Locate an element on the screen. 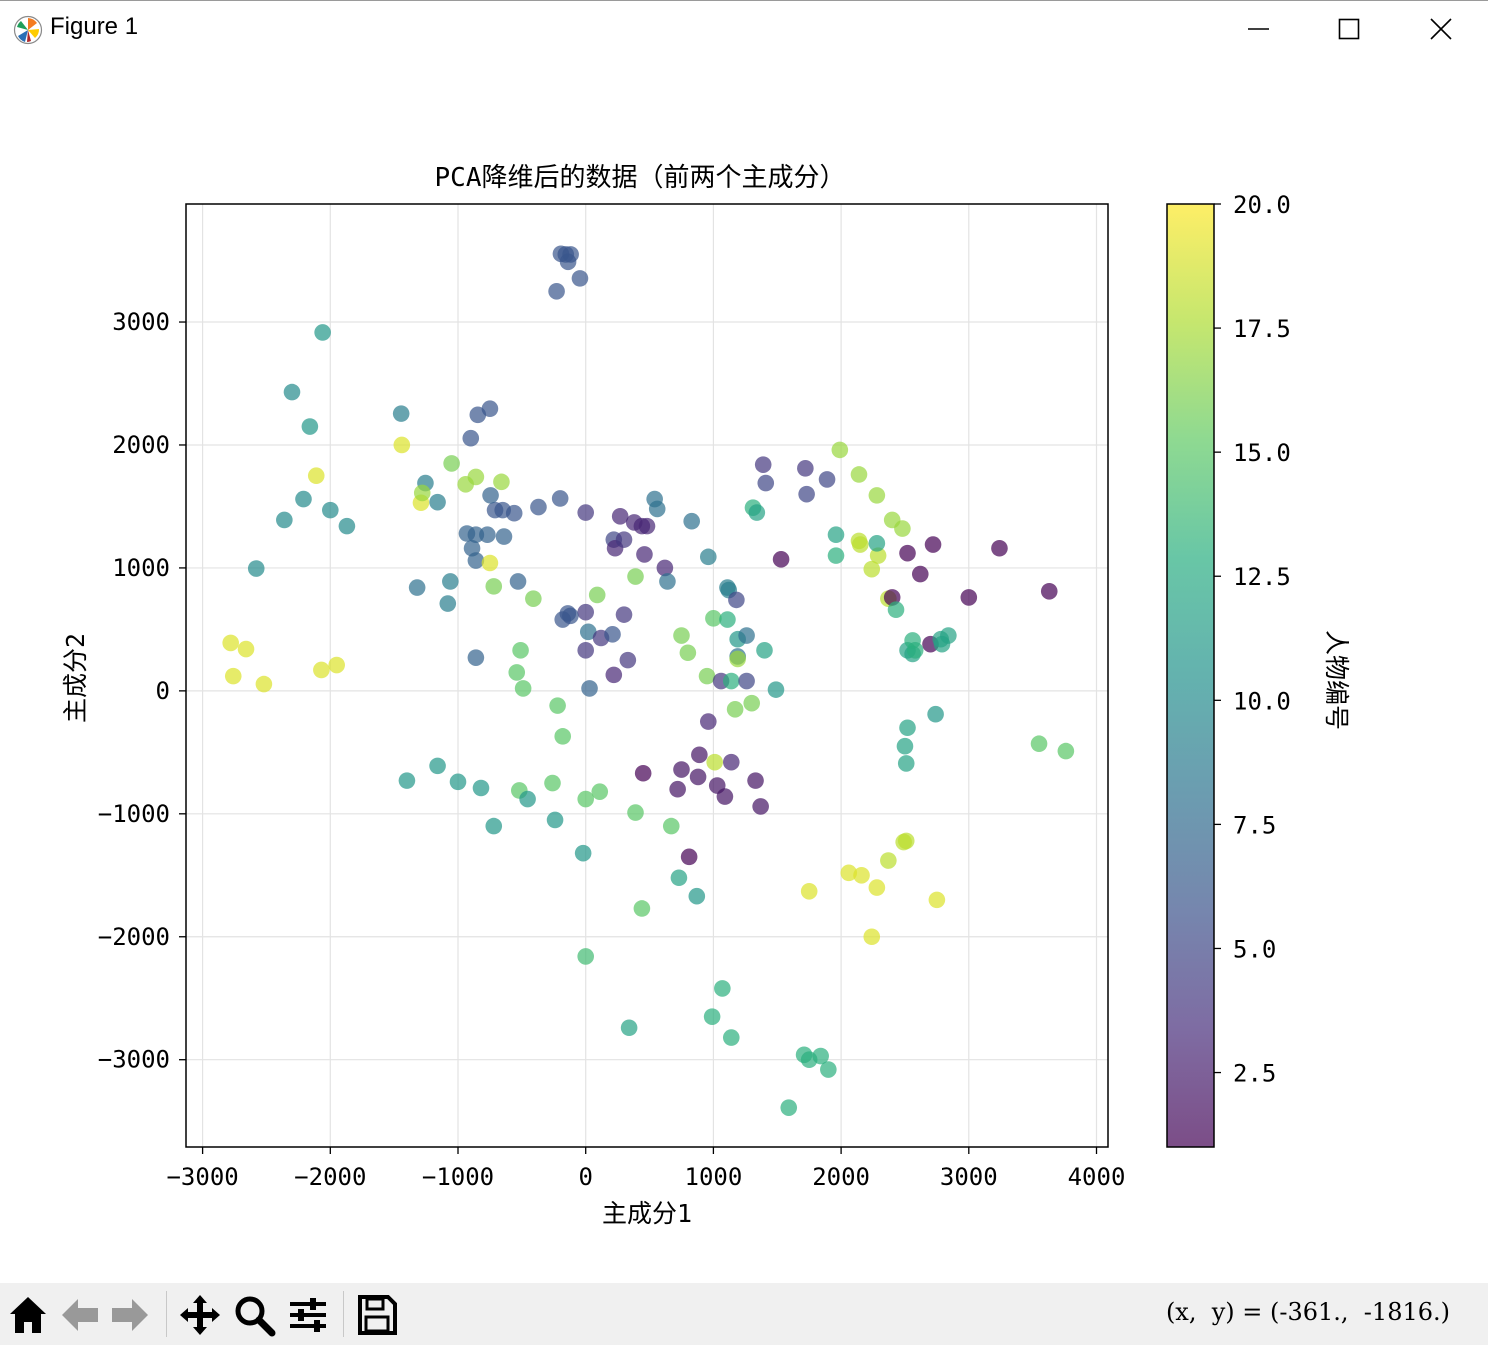 The width and height of the screenshot is (1488, 1345). minimize-icon is located at coordinates (1258, 29).